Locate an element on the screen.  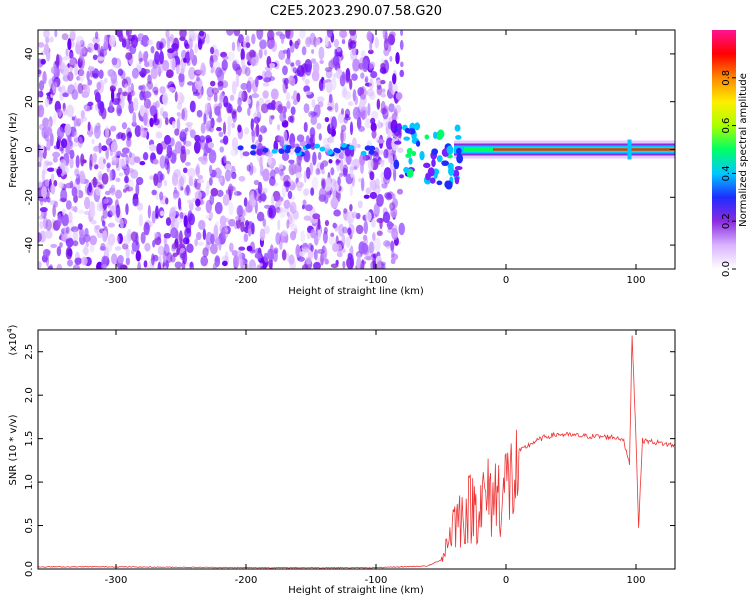
snr-y-tick-label: 0.0 is located at coordinates (29, 569).